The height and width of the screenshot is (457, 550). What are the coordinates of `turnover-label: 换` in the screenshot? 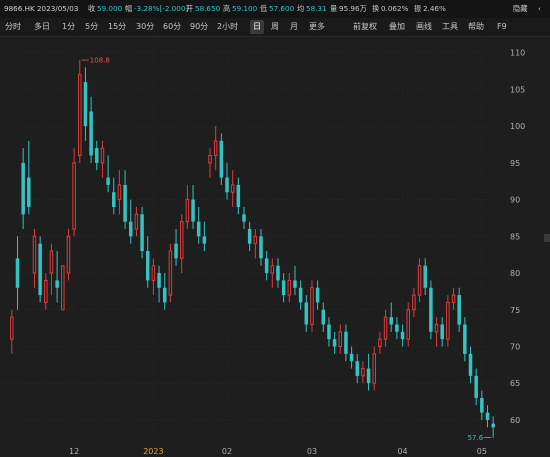 It's located at (376, 8).